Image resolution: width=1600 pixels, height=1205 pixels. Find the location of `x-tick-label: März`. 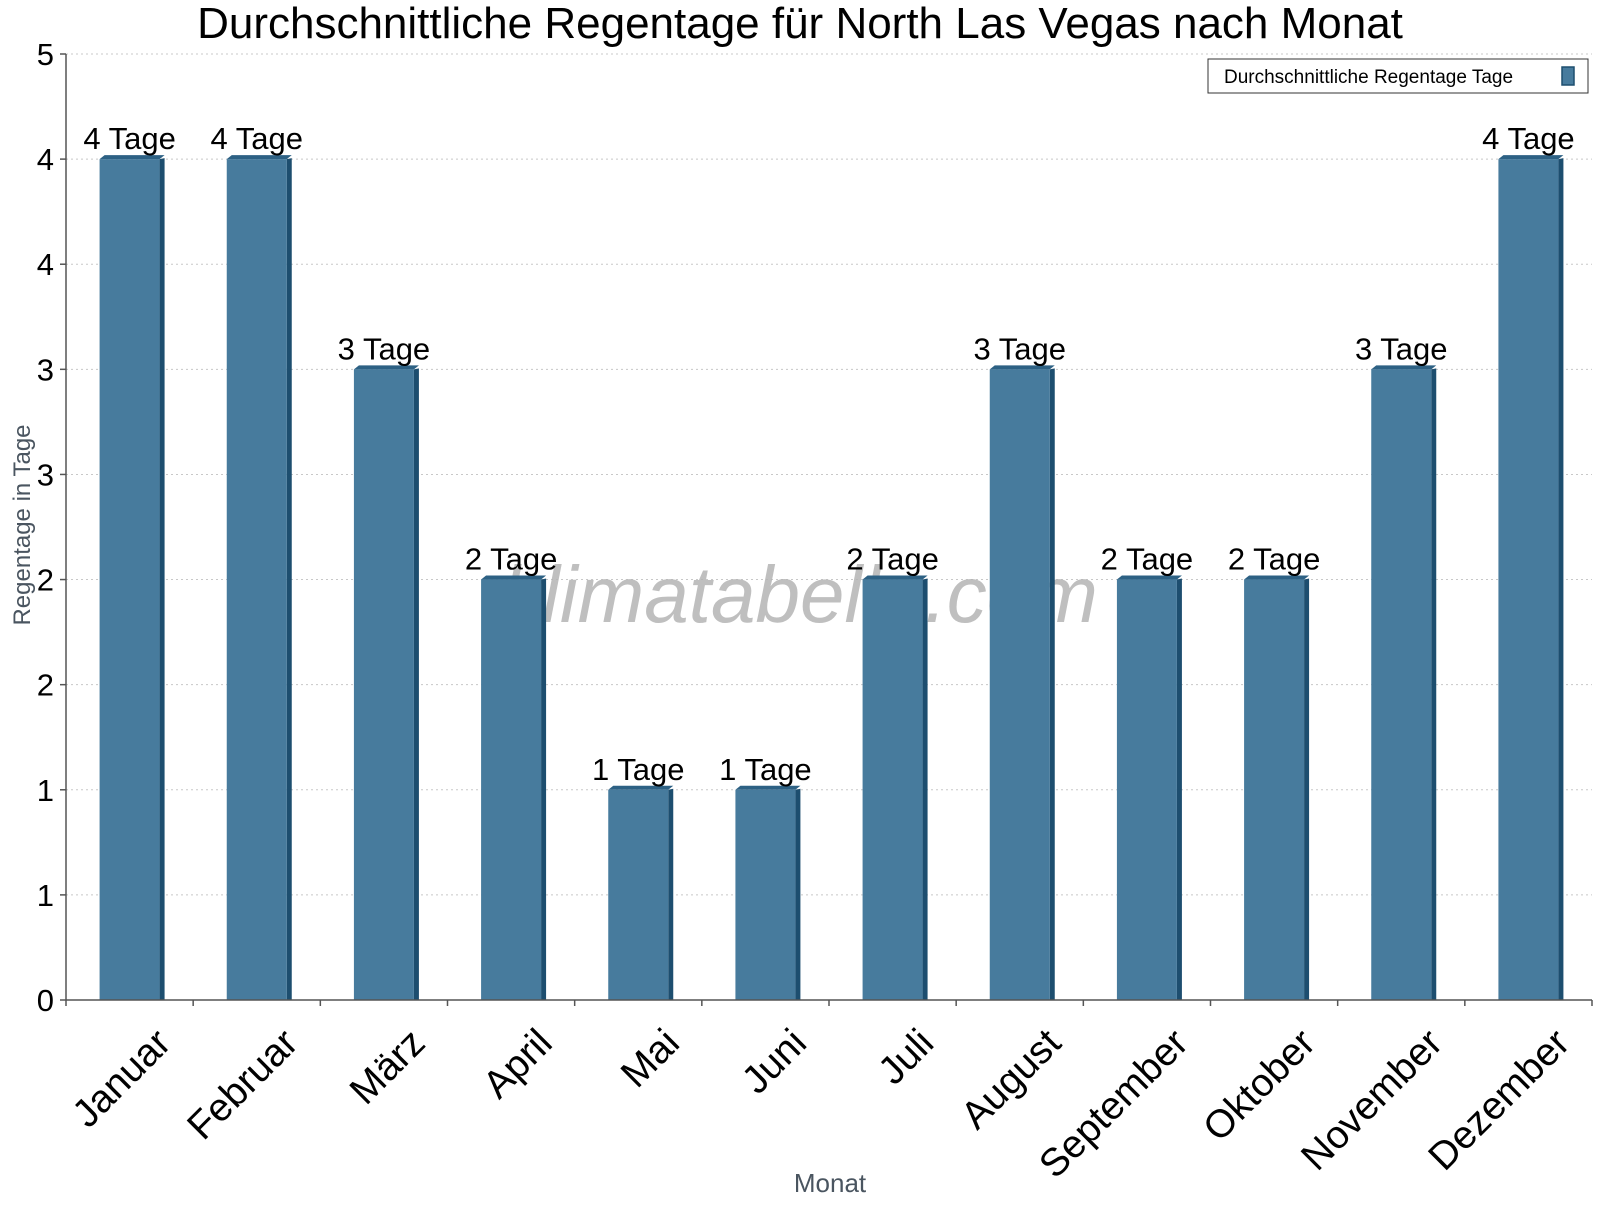

x-tick-label: März is located at coordinates (388, 1067).